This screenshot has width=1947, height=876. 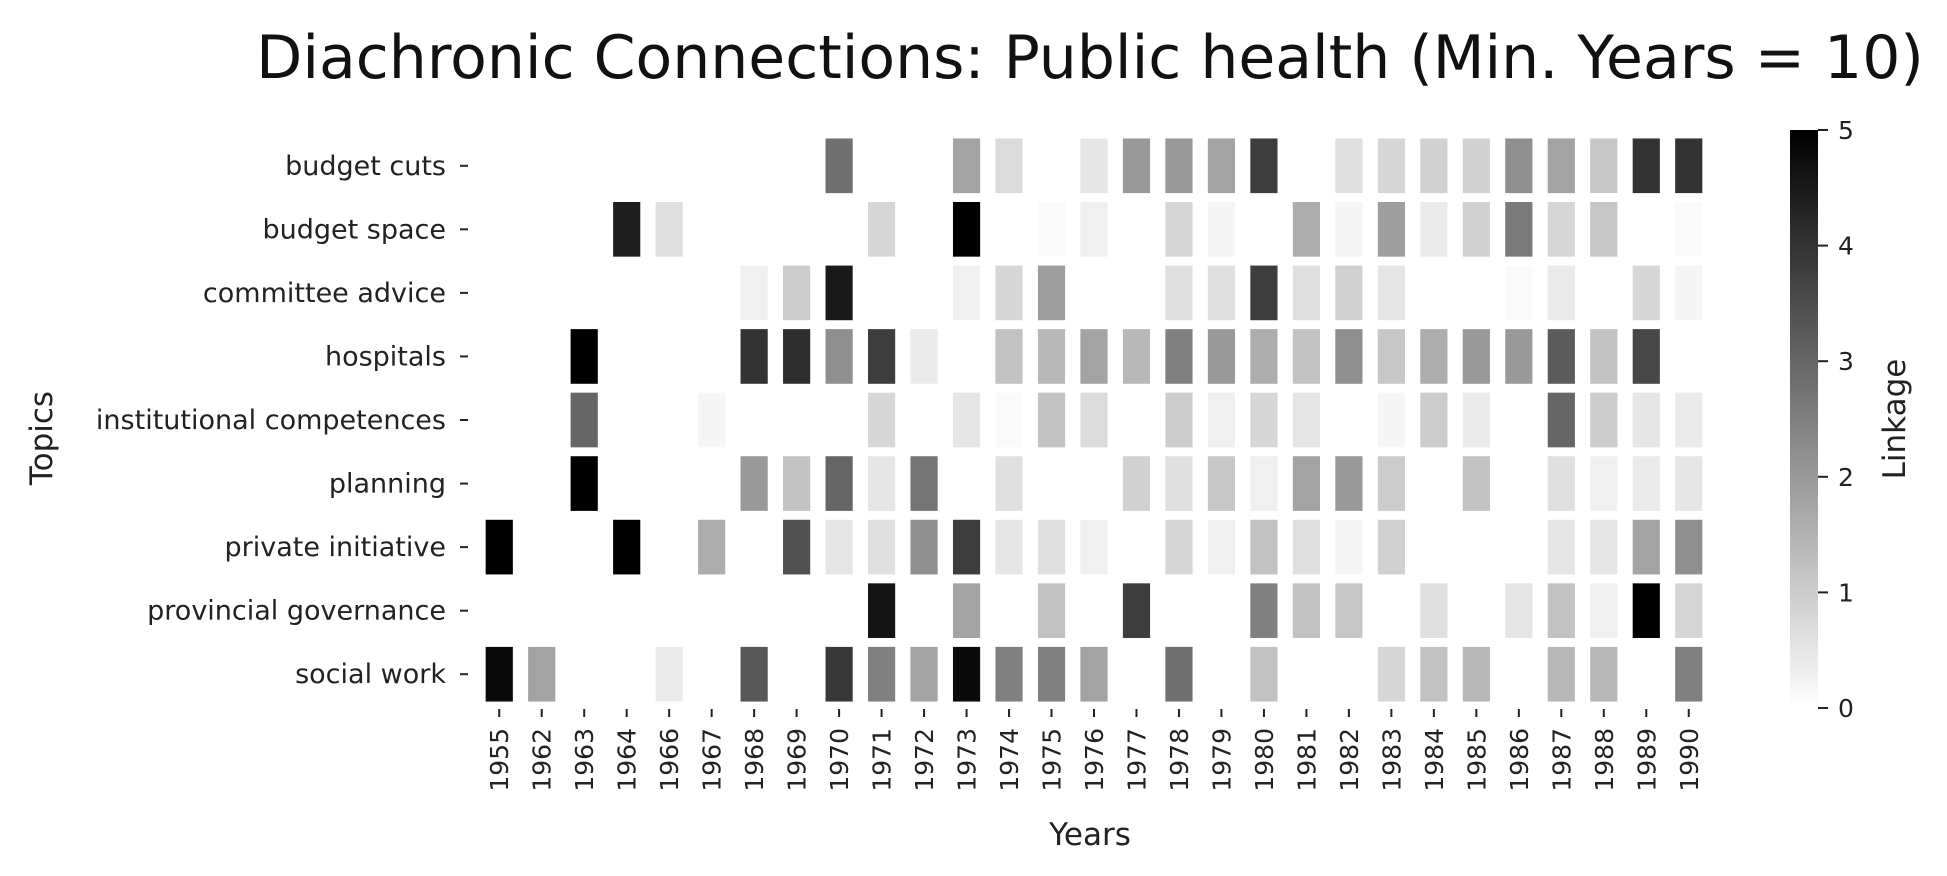 I want to click on x-tick-label: 1962, so click(x=542, y=760).